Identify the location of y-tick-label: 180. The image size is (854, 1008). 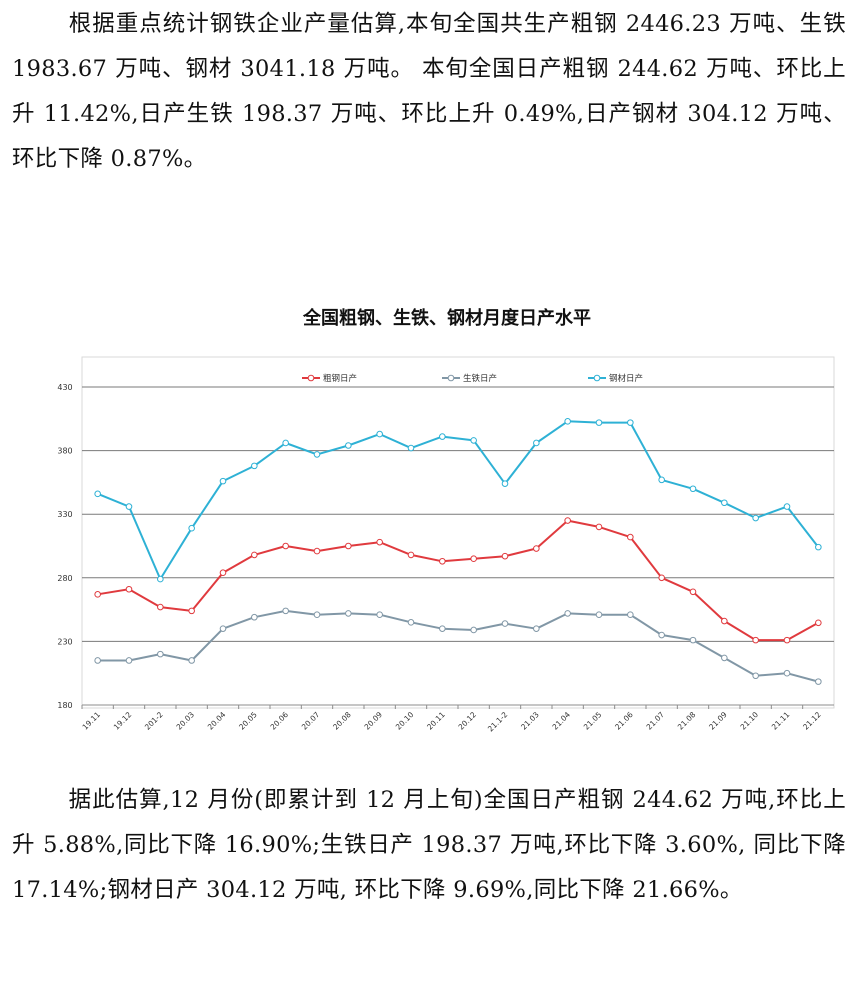
(64, 705).